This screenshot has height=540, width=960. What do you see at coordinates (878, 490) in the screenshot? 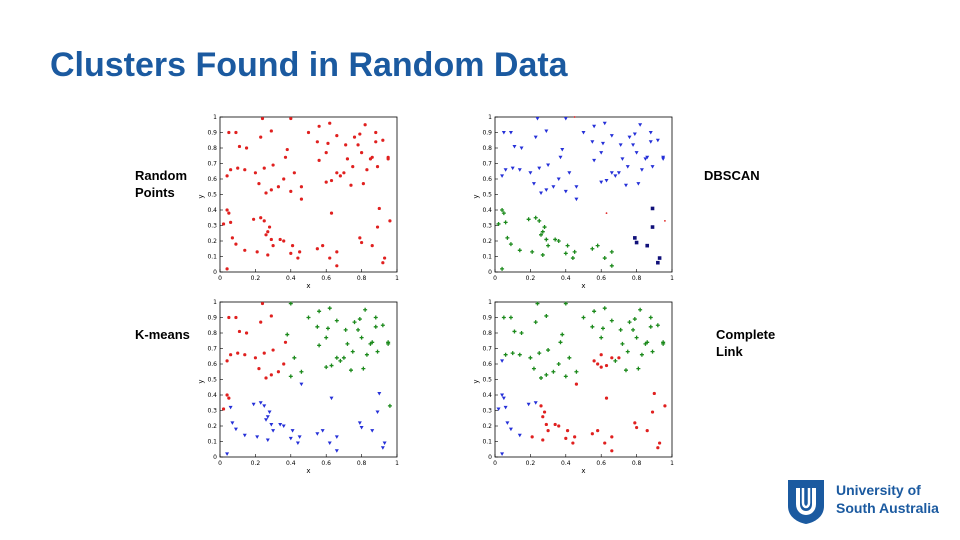
I see `logo-line-1: University of` at bounding box center [878, 490].